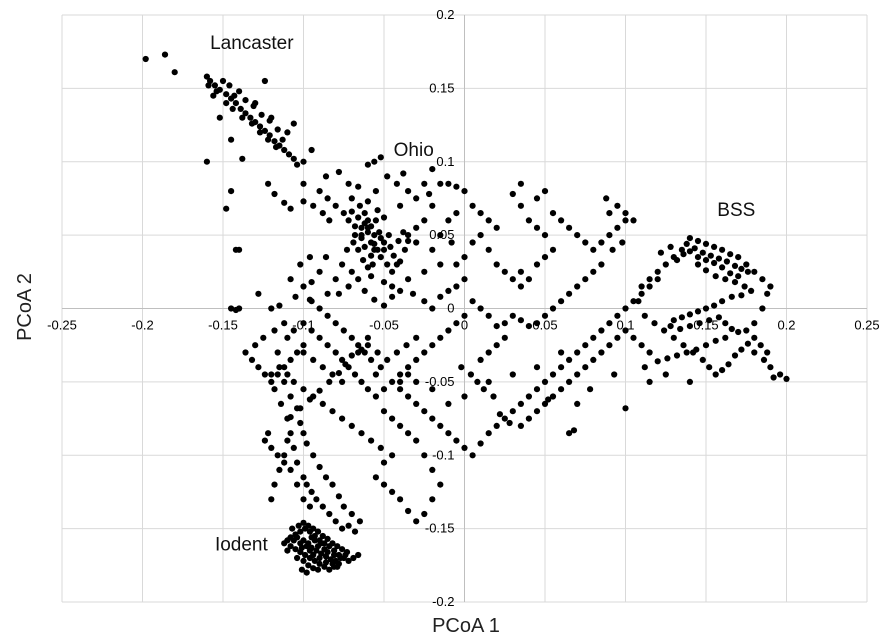 This screenshot has width=884, height=639. What do you see at coordinates (445, 161) in the screenshot?
I see `y-tick-label: 0.1` at bounding box center [445, 161].